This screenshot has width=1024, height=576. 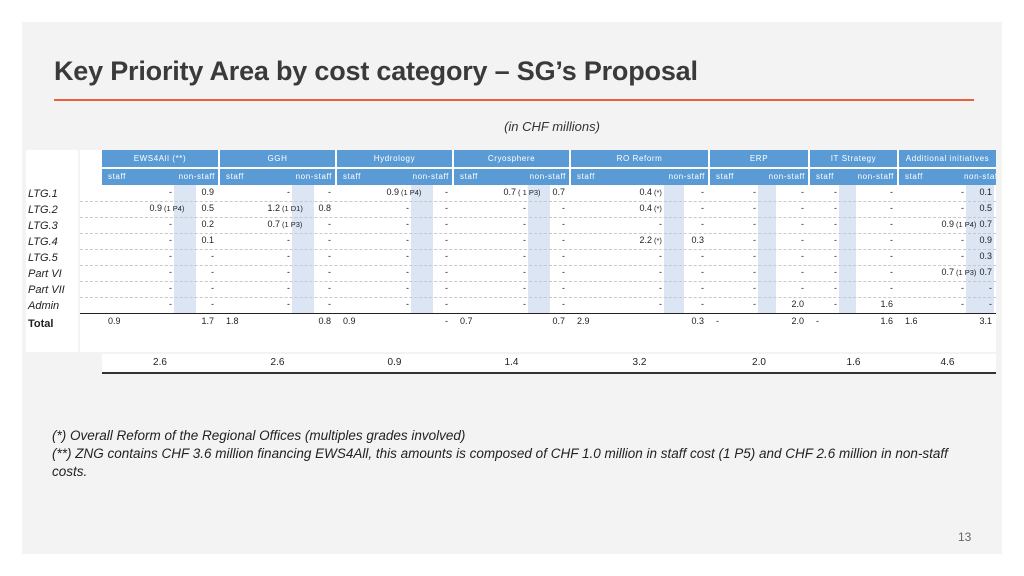 What do you see at coordinates (43, 258) in the screenshot?
I see `row-label: LTG.5` at bounding box center [43, 258].